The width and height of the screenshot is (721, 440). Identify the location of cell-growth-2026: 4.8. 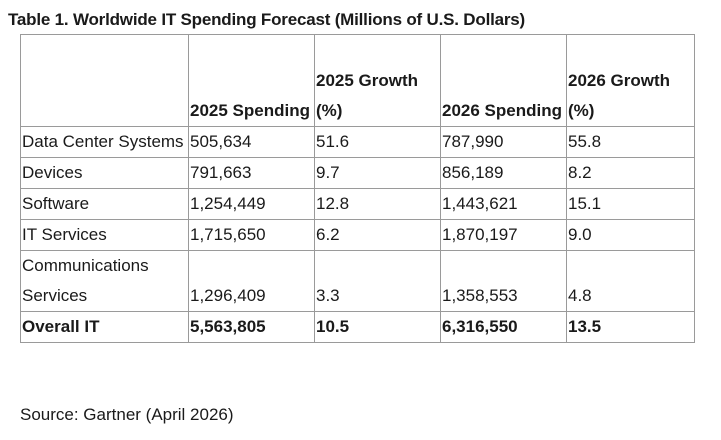
(630, 281).